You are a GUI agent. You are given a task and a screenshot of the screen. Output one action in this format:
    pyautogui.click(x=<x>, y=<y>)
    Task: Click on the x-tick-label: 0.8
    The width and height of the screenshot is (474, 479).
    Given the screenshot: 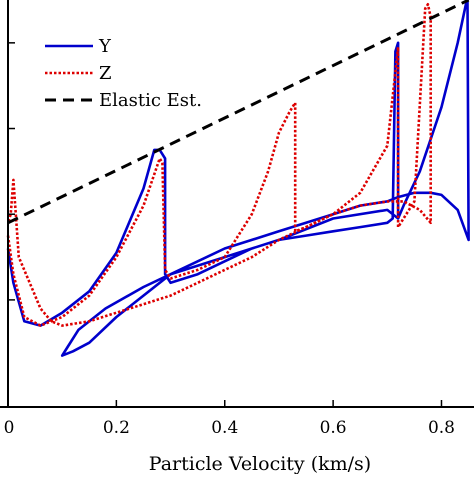 What is the action you would take?
    pyautogui.click(x=441, y=428)
    